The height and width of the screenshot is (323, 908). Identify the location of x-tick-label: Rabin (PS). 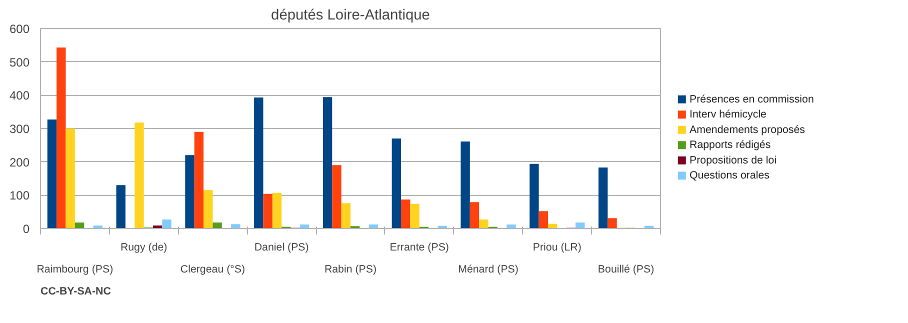
(350, 270).